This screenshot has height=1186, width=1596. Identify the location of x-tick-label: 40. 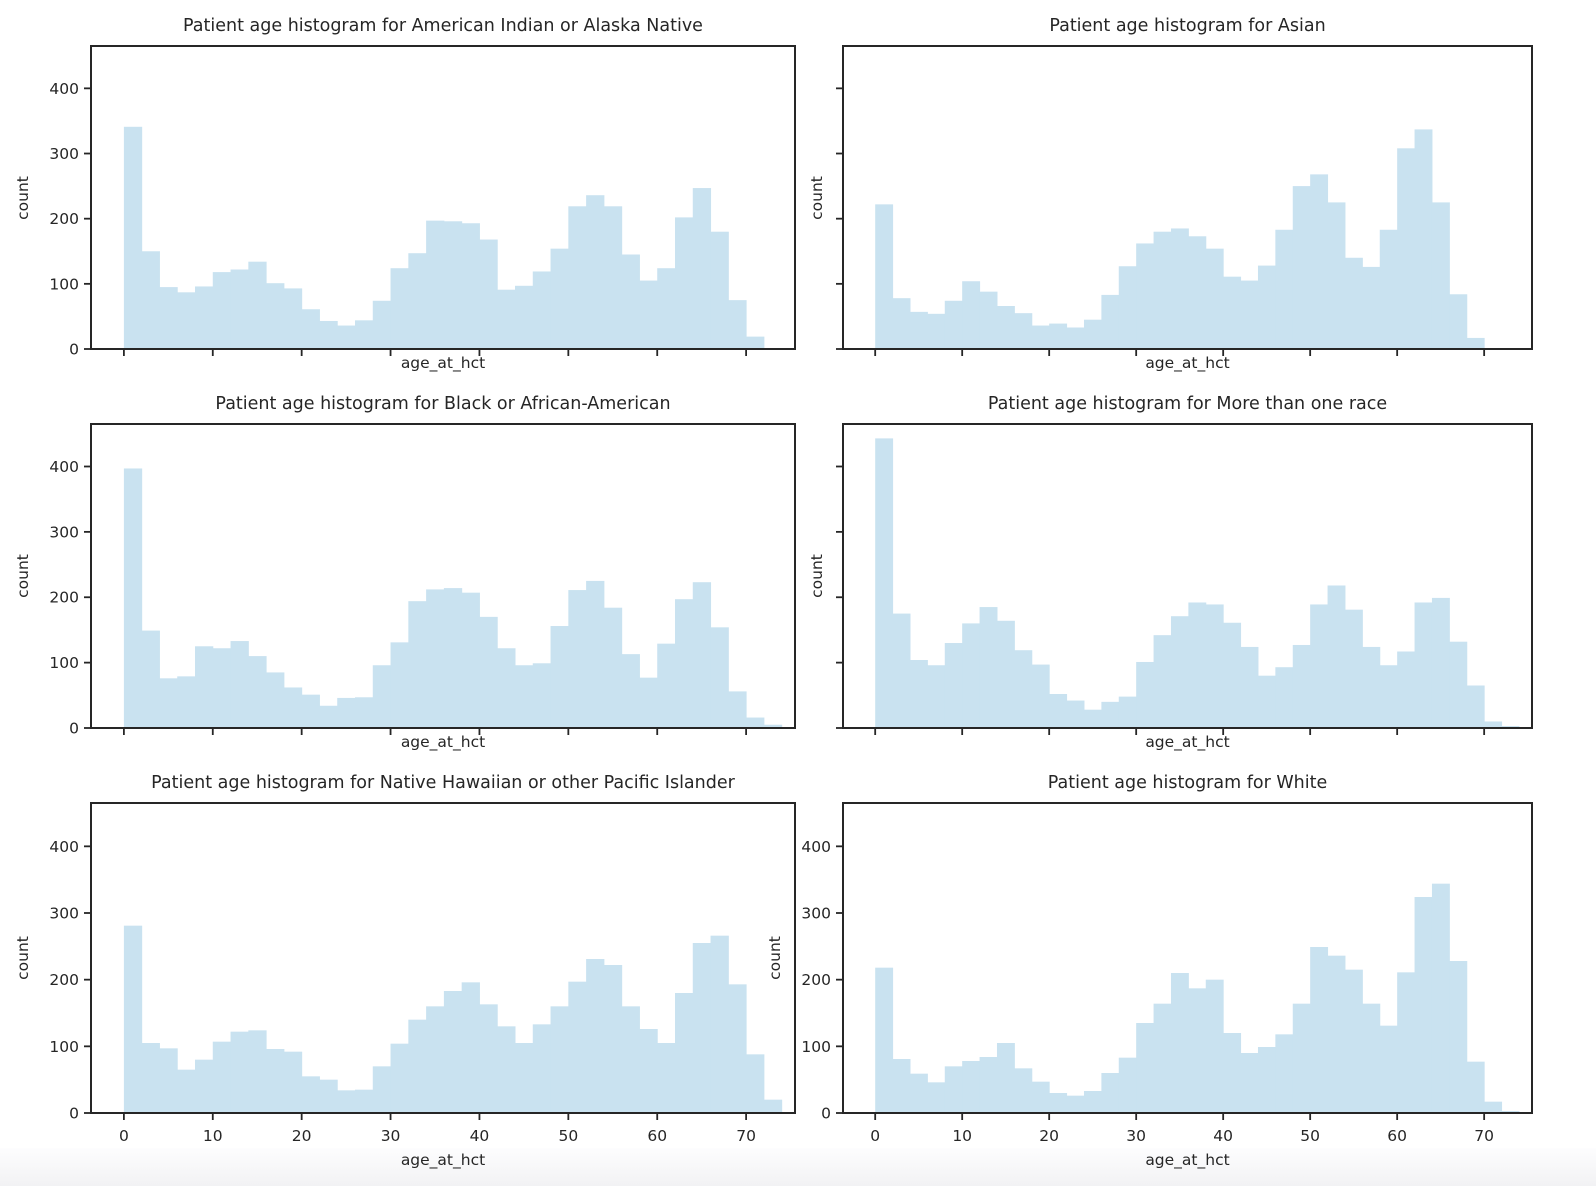
(480, 1136).